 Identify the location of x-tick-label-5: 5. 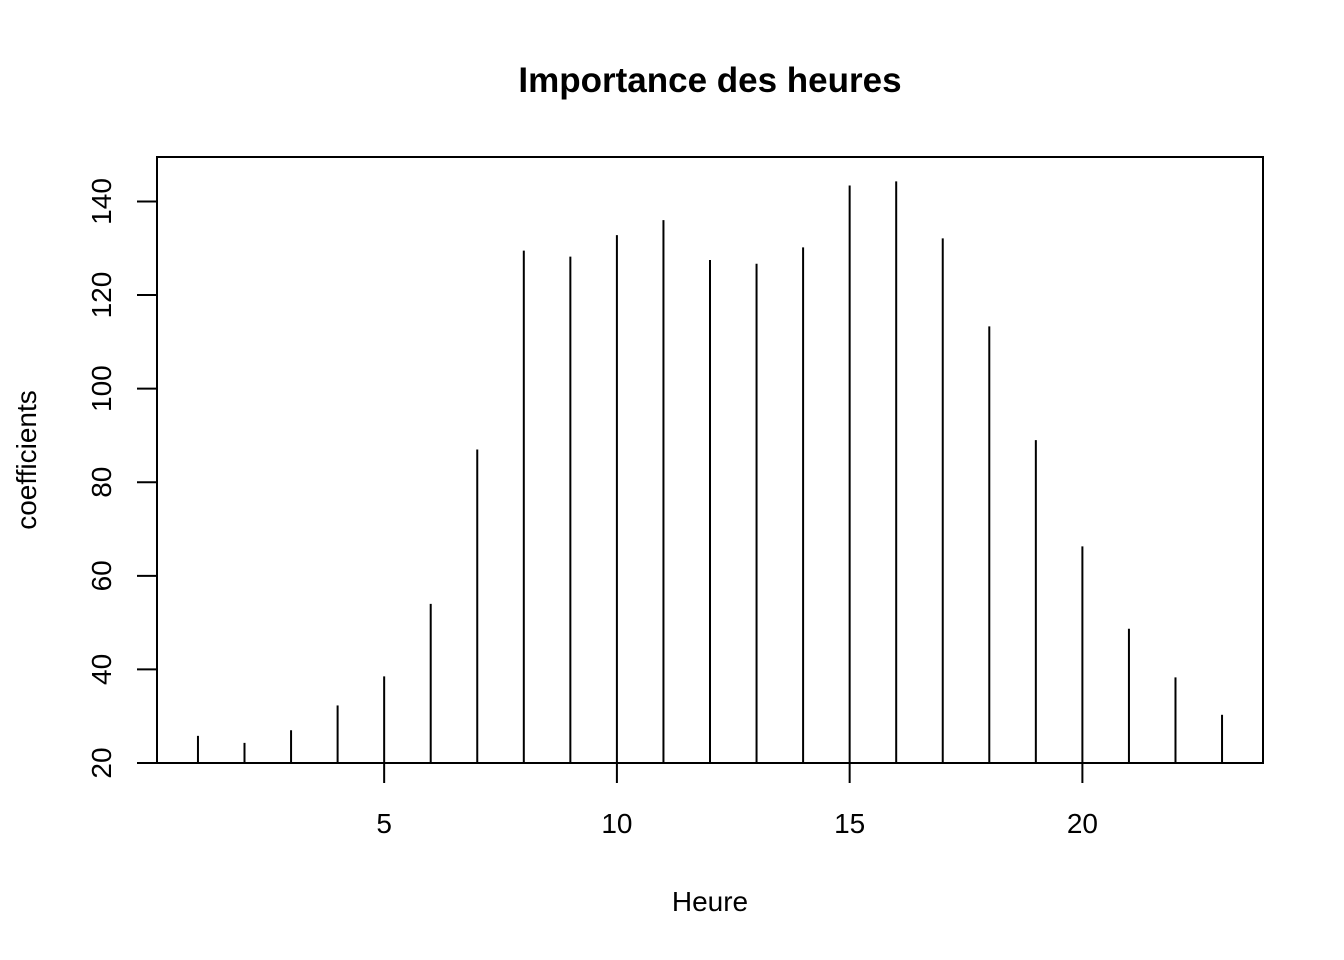
(384, 823).